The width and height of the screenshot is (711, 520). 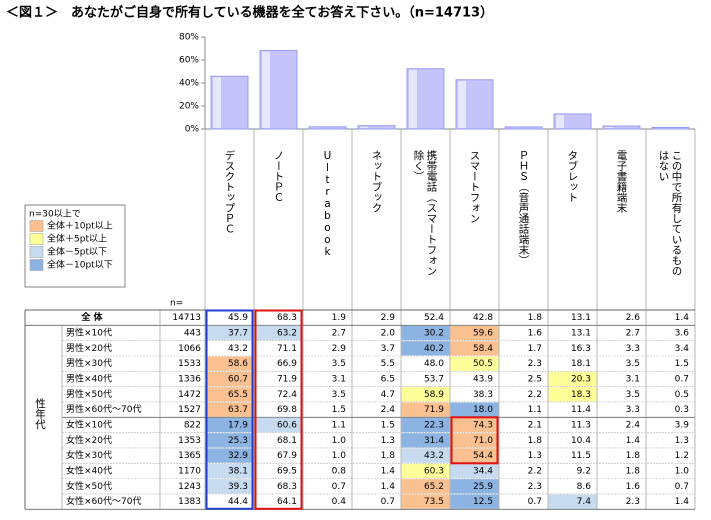 What do you see at coordinates (89, 424) in the screenshot?
I see `row-label: 女性×10代` at bounding box center [89, 424].